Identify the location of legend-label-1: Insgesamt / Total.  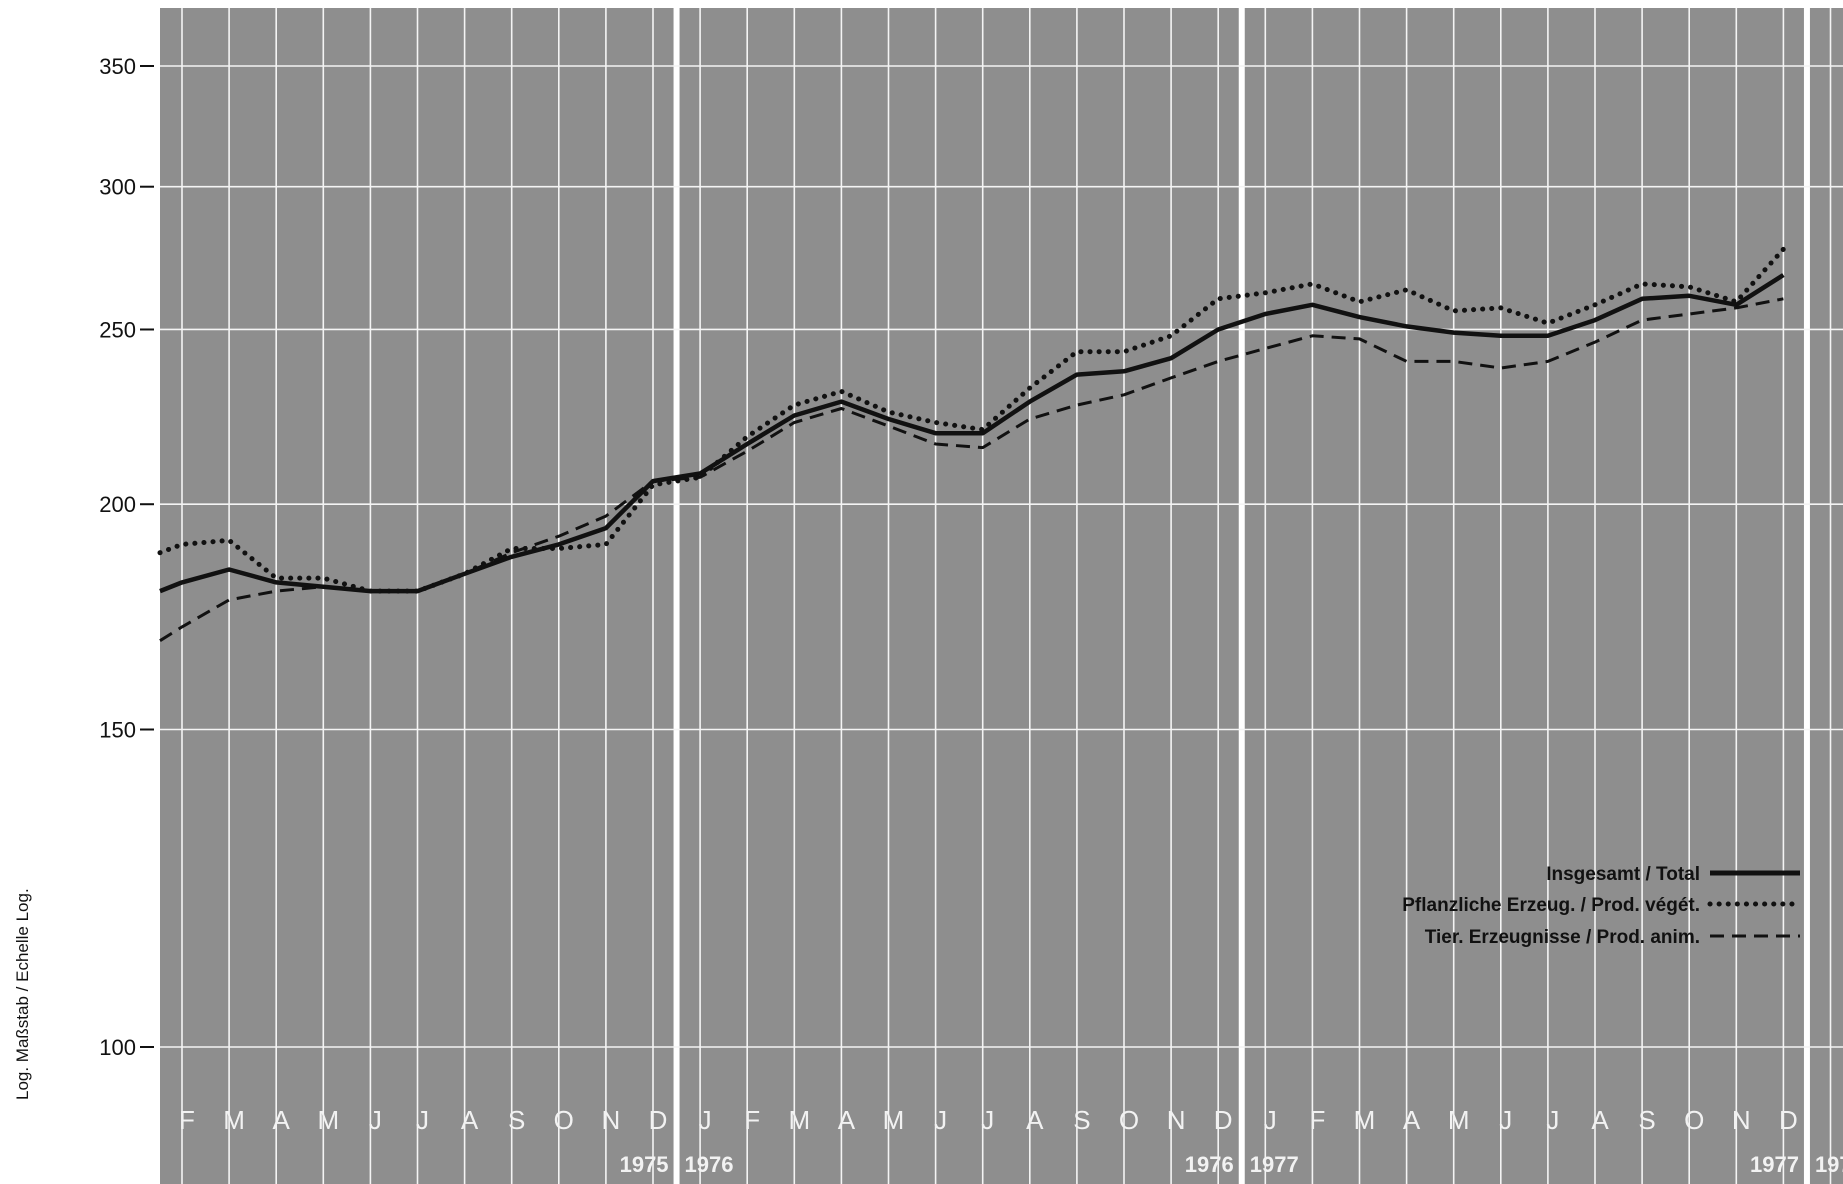
(1623, 874).